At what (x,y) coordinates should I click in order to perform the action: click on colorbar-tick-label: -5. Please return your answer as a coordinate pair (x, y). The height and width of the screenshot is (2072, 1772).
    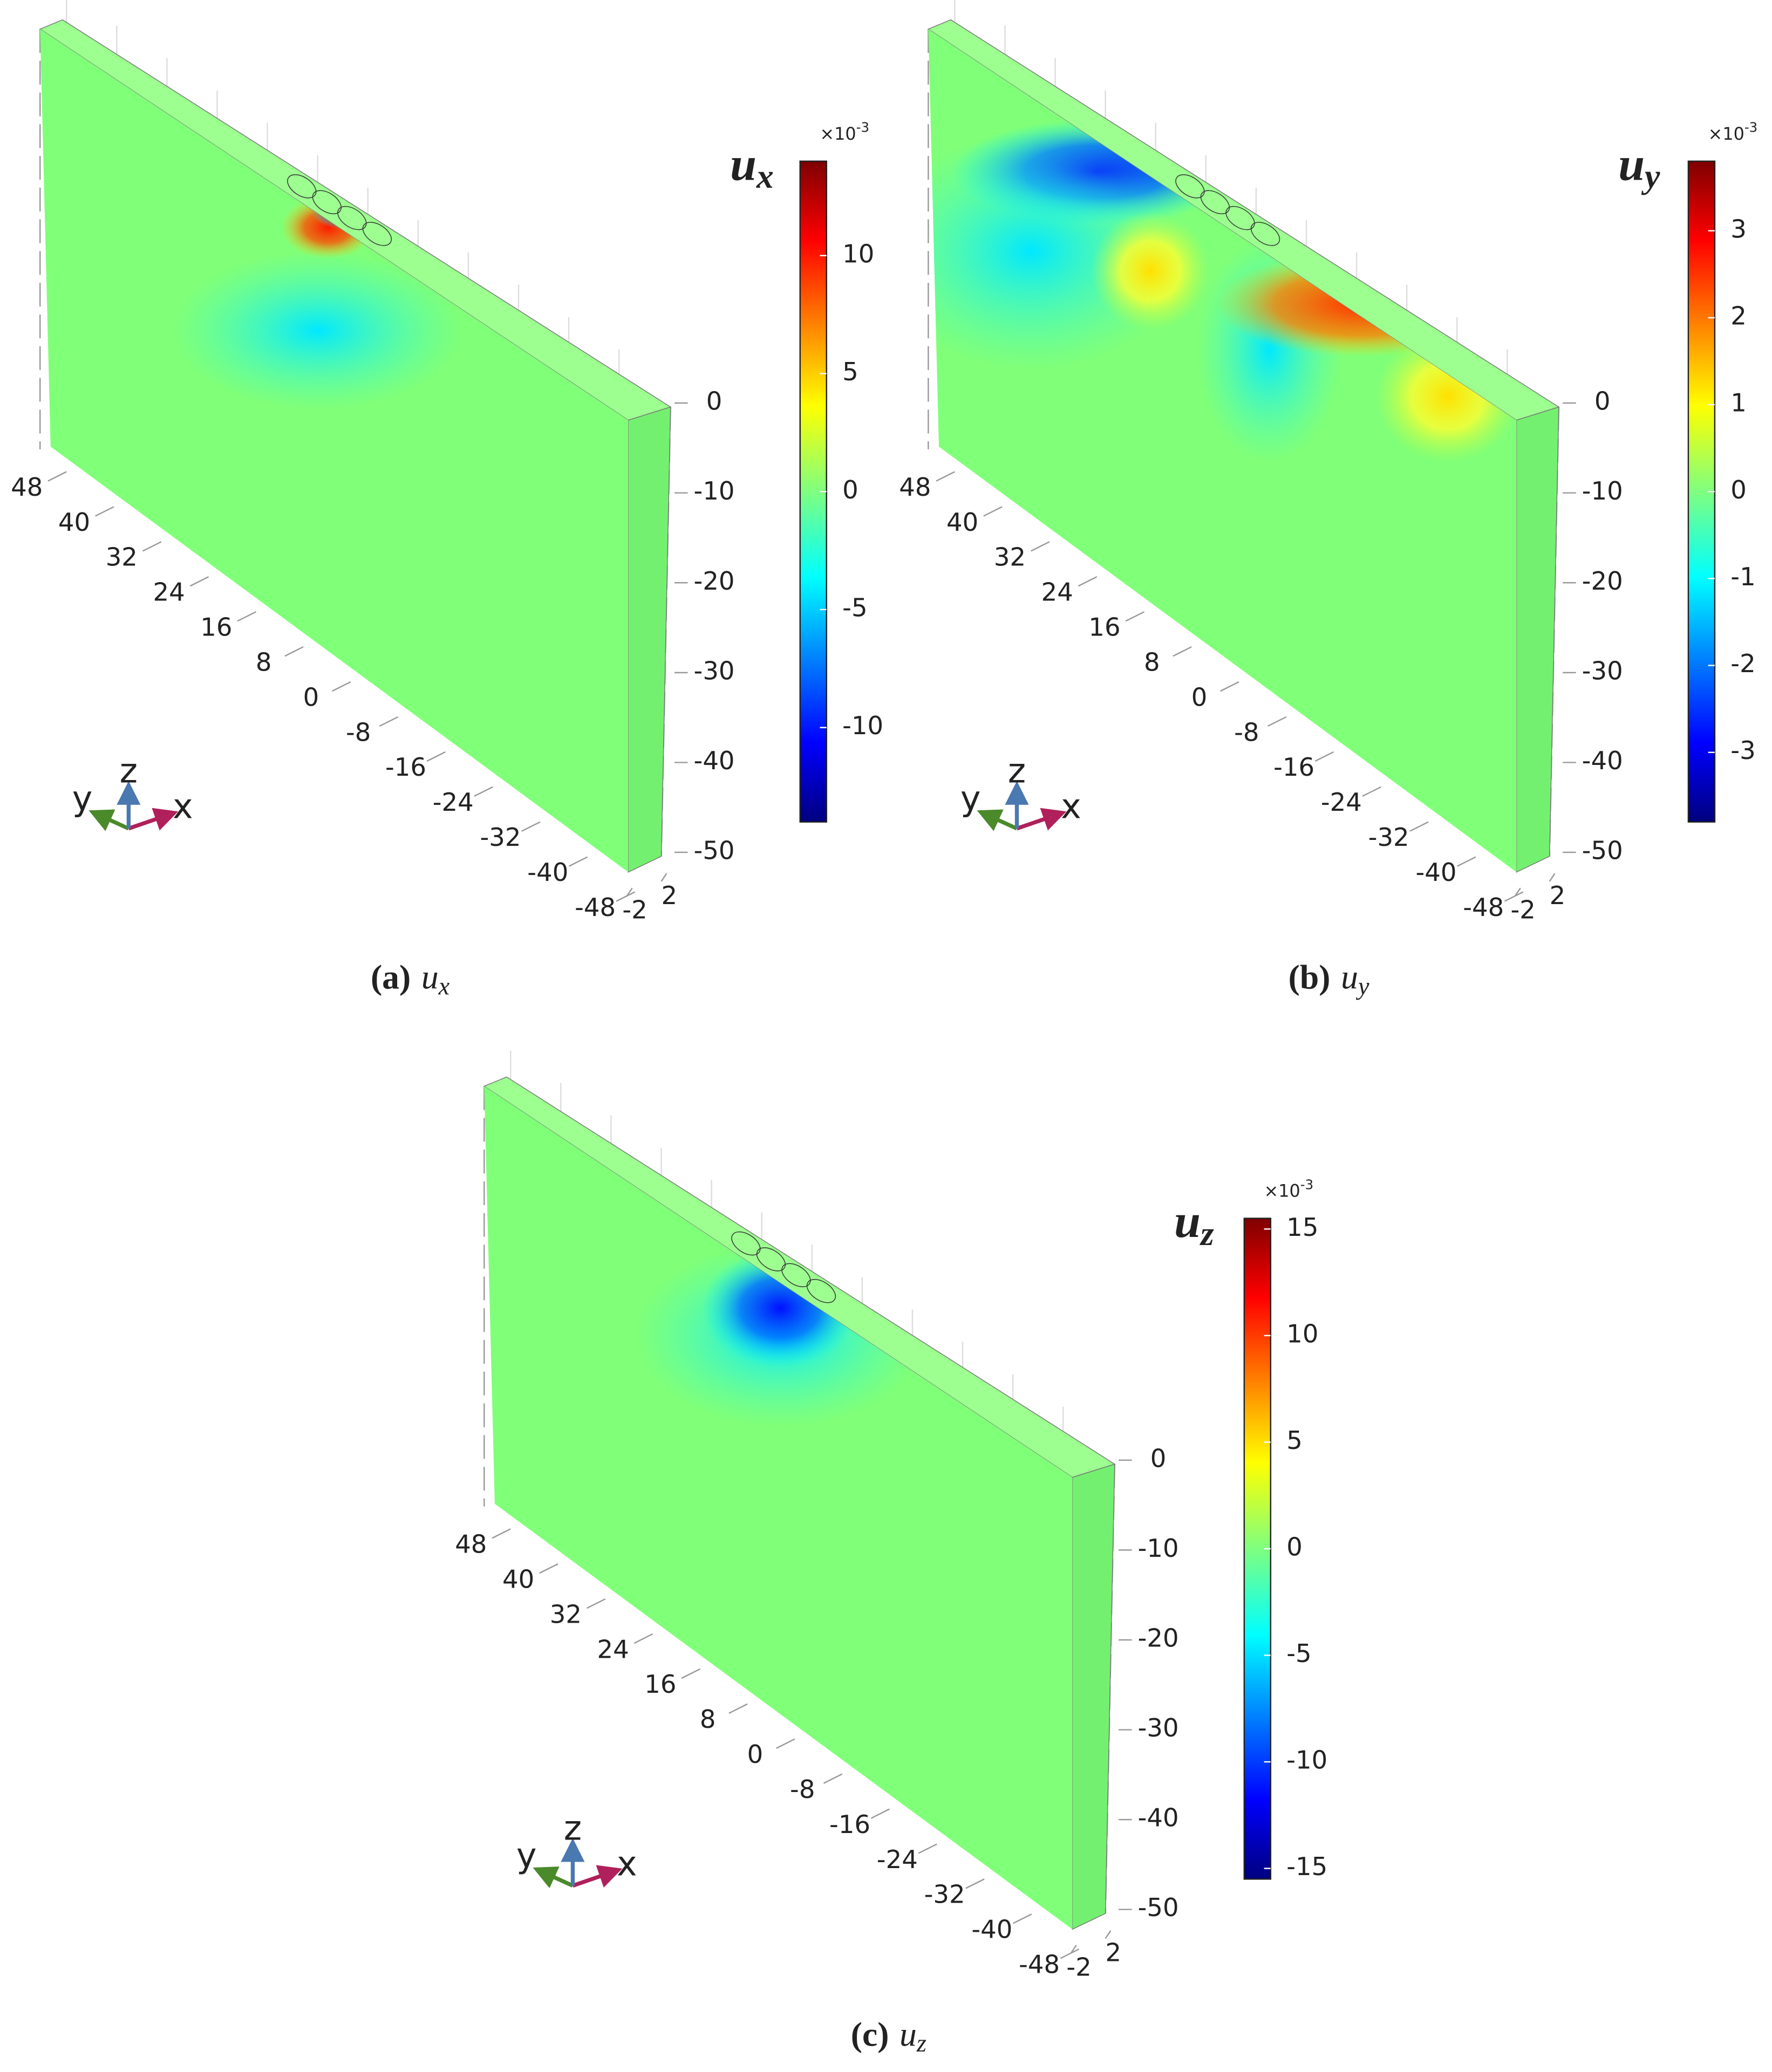
    Looking at the image, I should click on (854, 607).